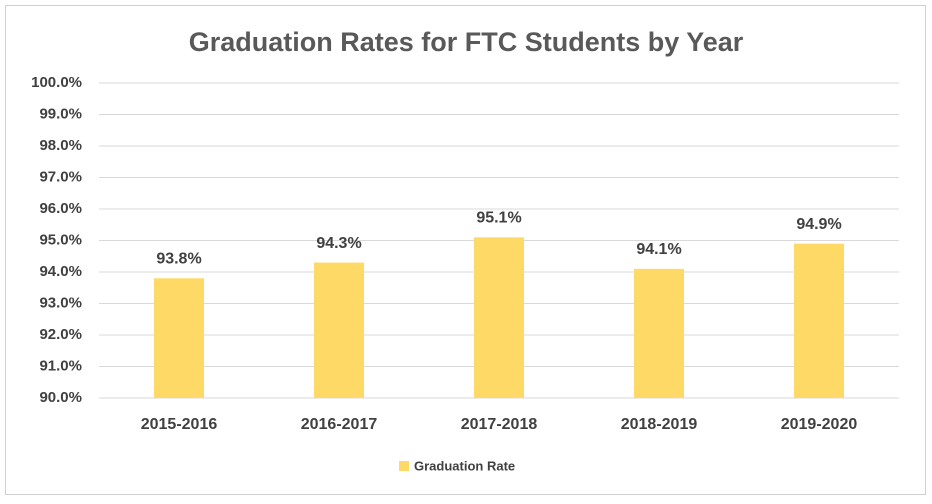 Image resolution: width=932 pixels, height=504 pixels. Describe the element at coordinates (60, 208) in the screenshot. I see `y-tick-label: 96.0%` at that location.